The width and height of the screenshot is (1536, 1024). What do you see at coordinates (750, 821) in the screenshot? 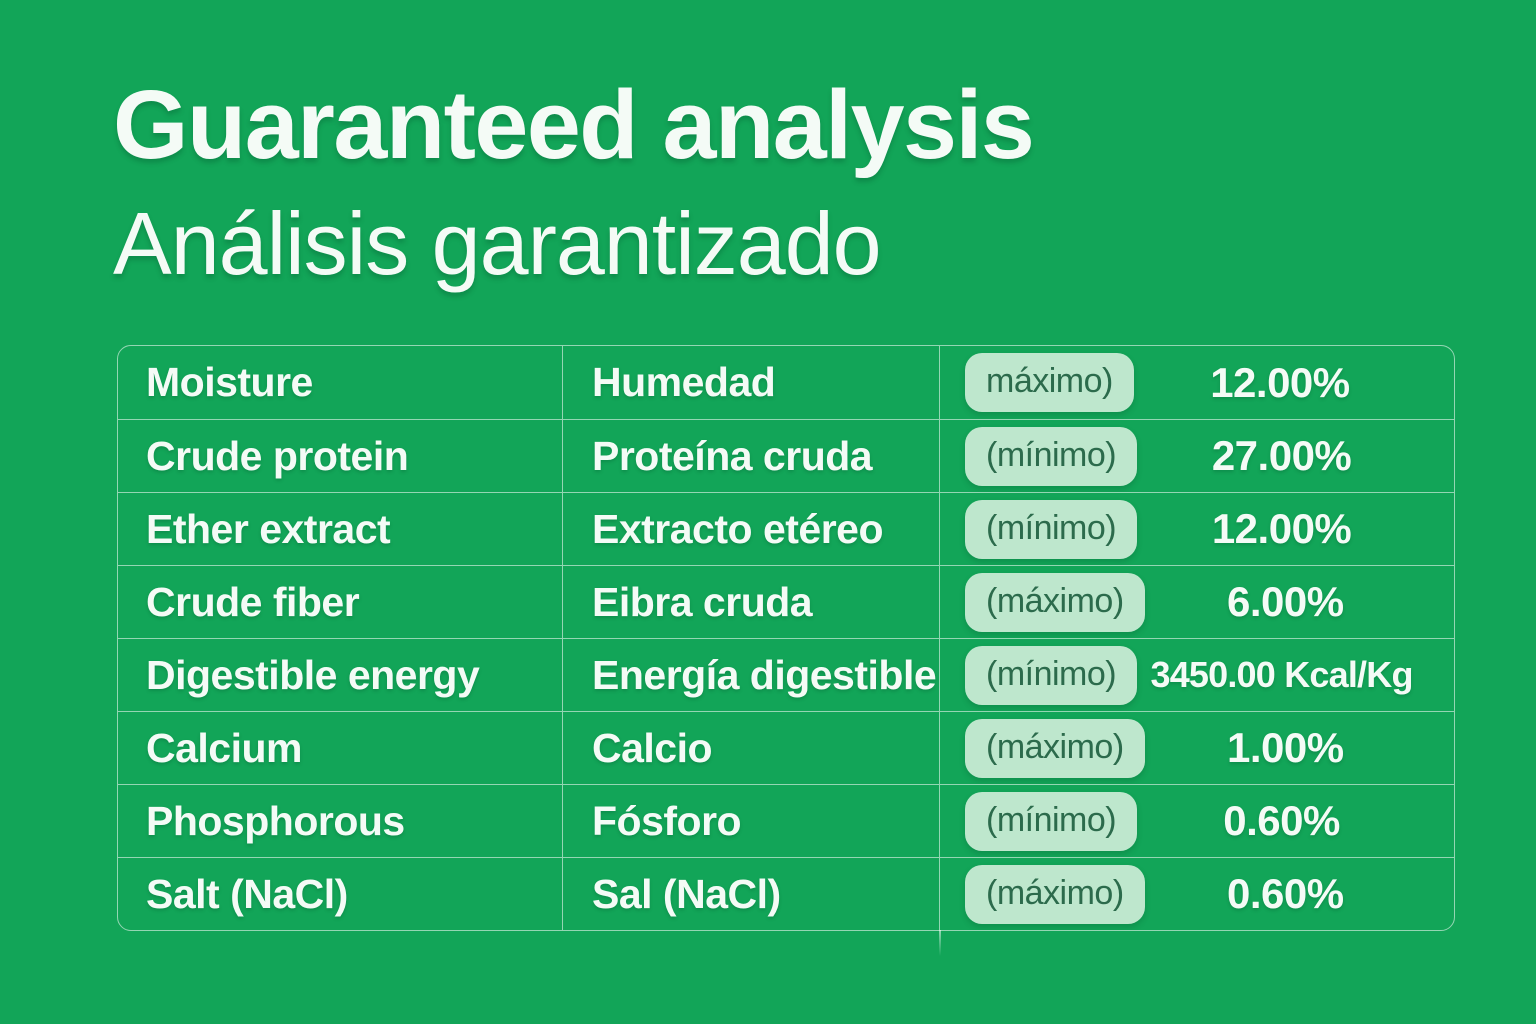
I see `nutrient-name-es: Fósforo` at bounding box center [750, 821].